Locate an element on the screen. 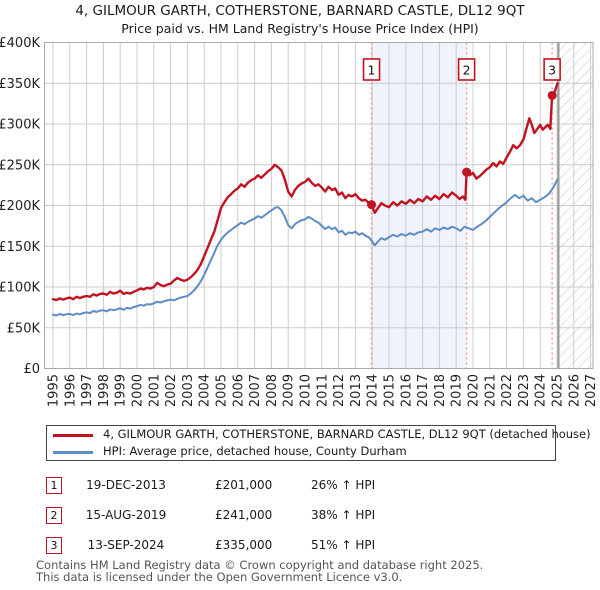 The width and height of the screenshot is (600, 590). svg-text: £0 is located at coordinates (31, 369).